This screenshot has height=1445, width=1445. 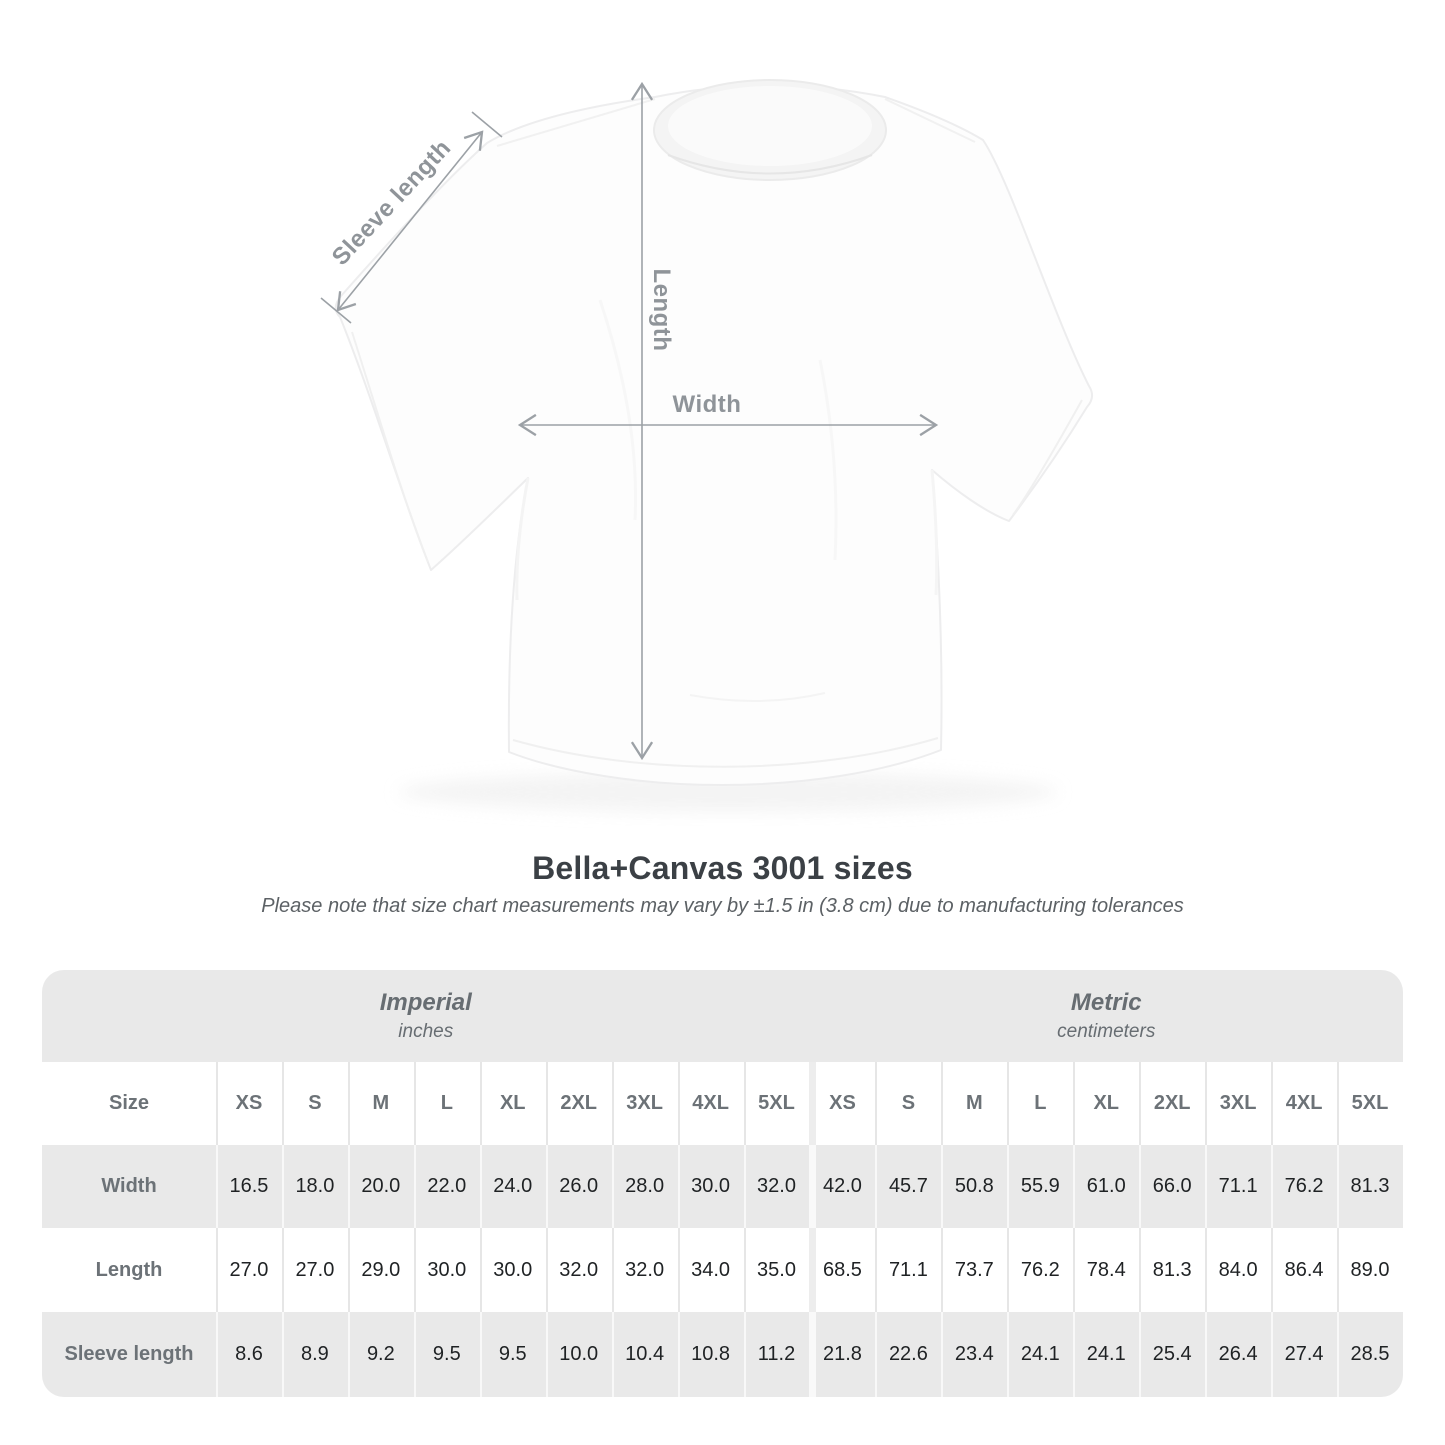 I want to click on value-cell: 61.0, so click(x=1106, y=1186).